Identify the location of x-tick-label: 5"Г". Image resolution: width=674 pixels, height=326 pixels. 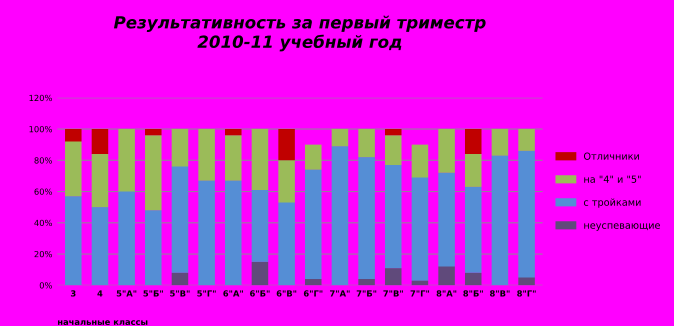
(206, 293).